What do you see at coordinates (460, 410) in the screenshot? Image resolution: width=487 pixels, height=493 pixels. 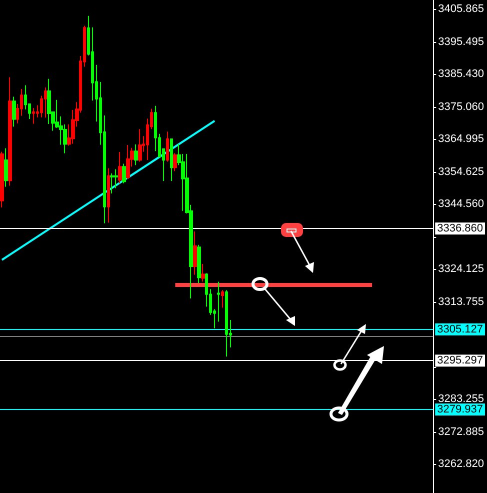 I see `ref-line-label: 3279.937` at bounding box center [460, 410].